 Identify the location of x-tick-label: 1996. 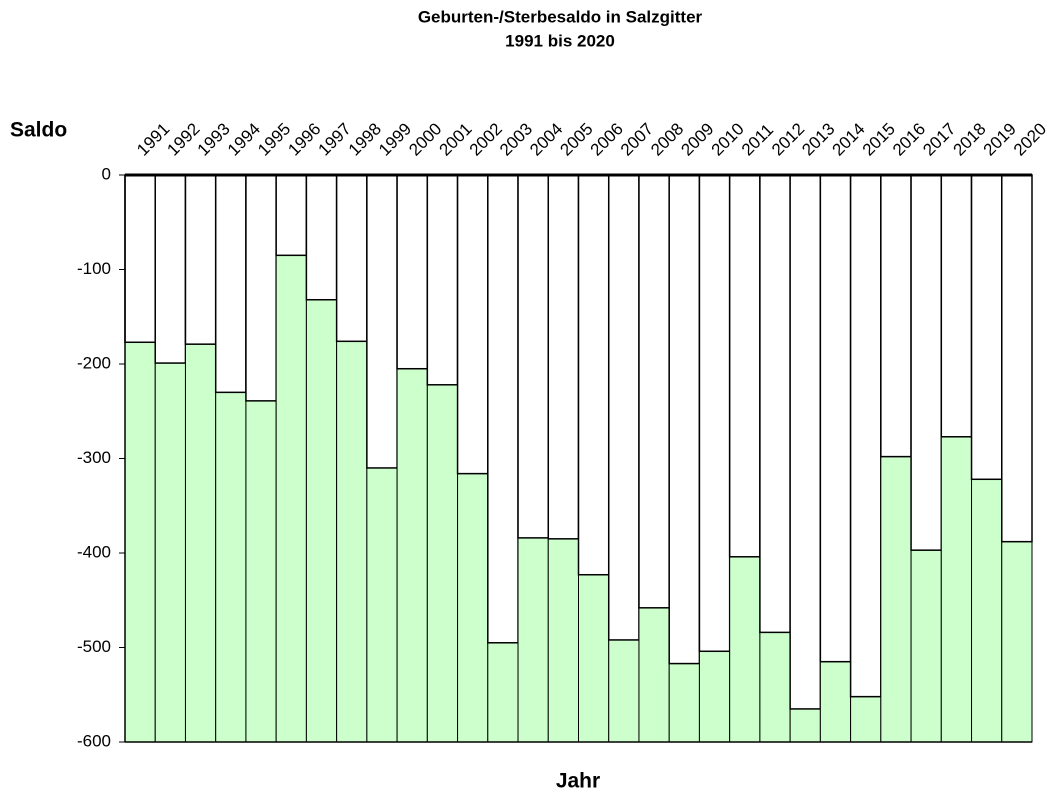
(304, 139).